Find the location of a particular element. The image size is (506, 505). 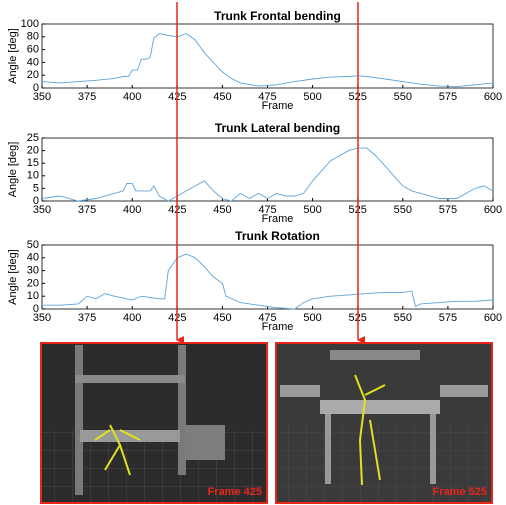

frame-label: Frame 425 is located at coordinates (235, 492).